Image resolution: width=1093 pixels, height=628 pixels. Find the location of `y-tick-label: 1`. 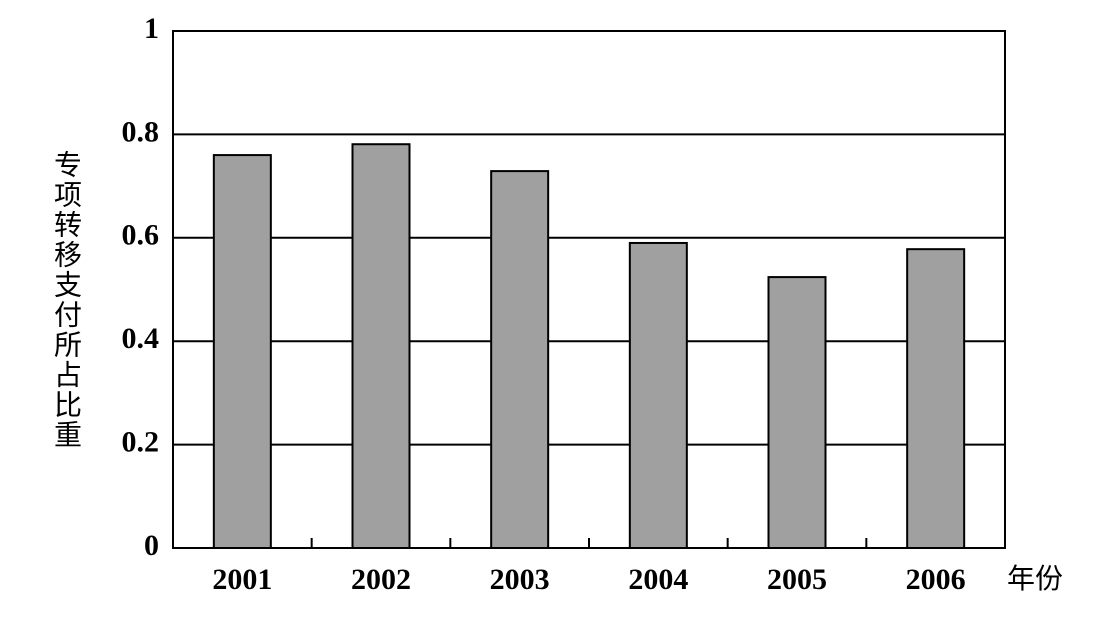

y-tick-label: 1 is located at coordinates (151, 28).